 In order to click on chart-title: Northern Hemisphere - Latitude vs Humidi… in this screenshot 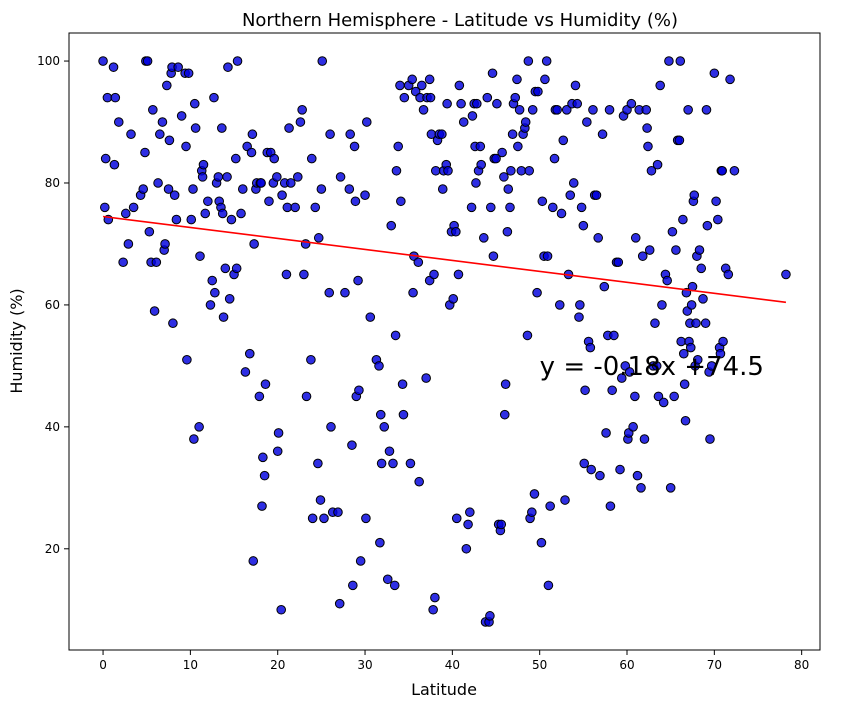, I will do `click(460, 20)`.